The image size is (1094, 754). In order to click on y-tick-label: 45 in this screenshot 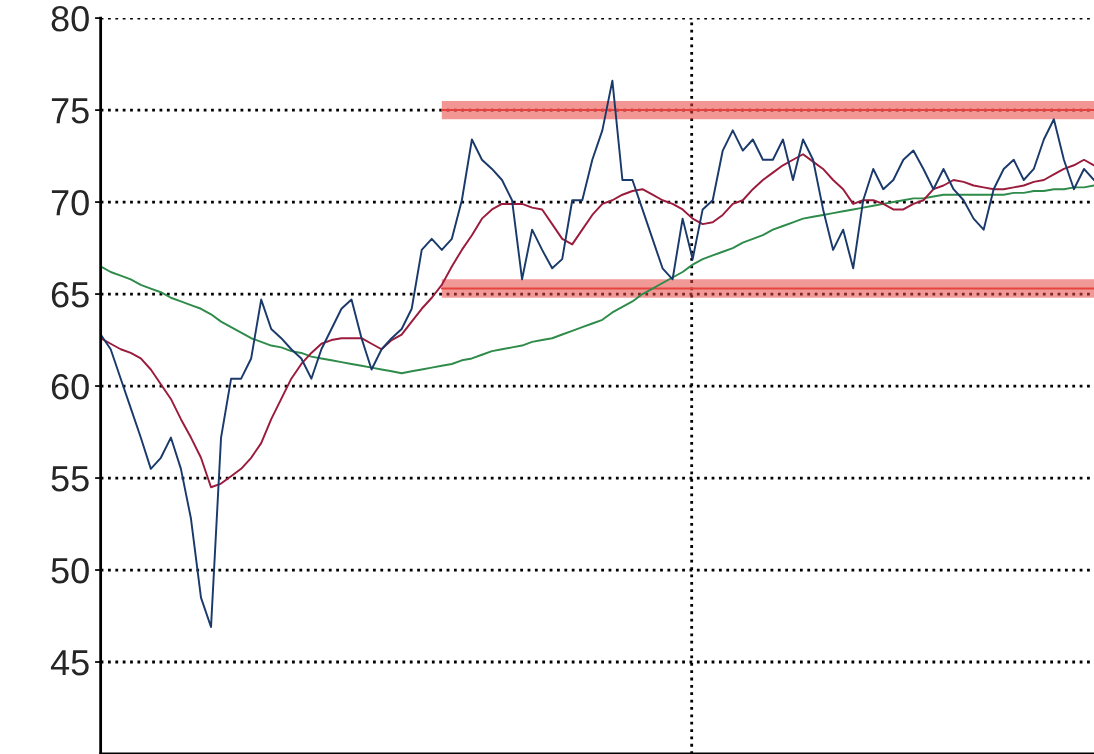, I will do `click(69, 663)`.